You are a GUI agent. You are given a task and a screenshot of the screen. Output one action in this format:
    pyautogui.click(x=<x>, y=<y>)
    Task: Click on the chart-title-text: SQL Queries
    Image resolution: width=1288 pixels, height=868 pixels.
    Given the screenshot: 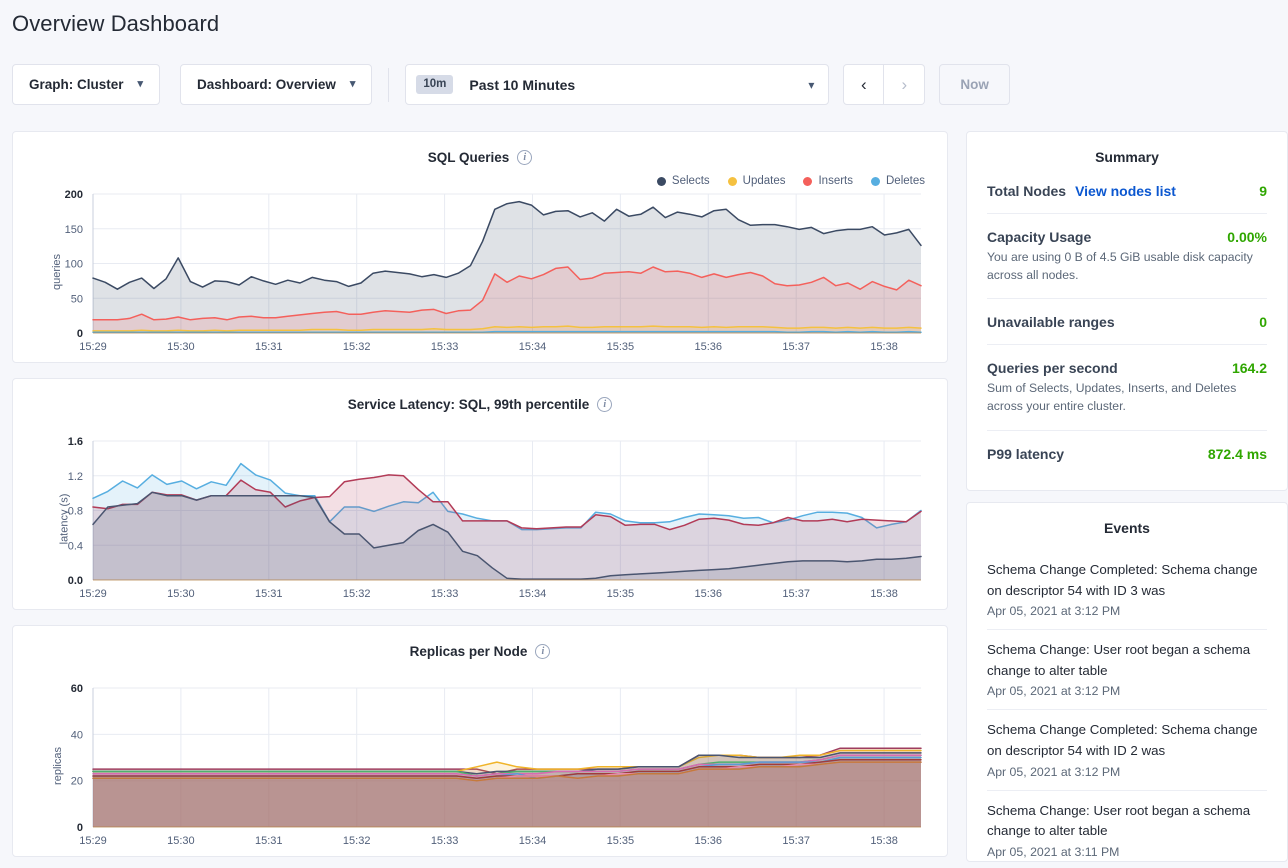 What is the action you would take?
    pyautogui.click(x=468, y=157)
    